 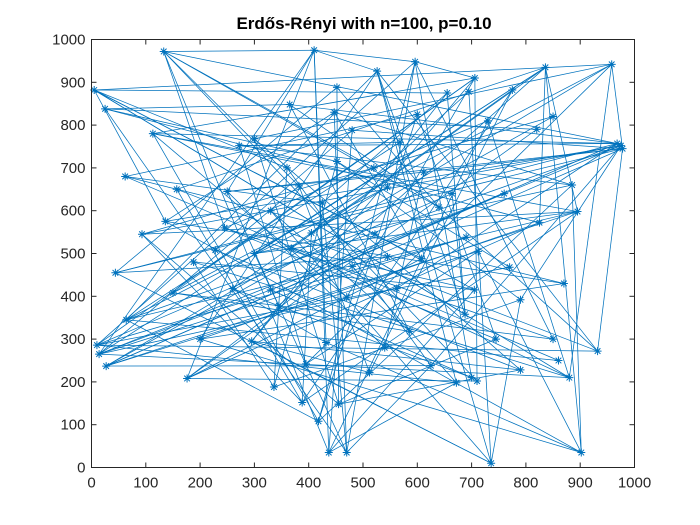 What do you see at coordinates (72, 339) in the screenshot?
I see `y-tick-label-3: 300` at bounding box center [72, 339].